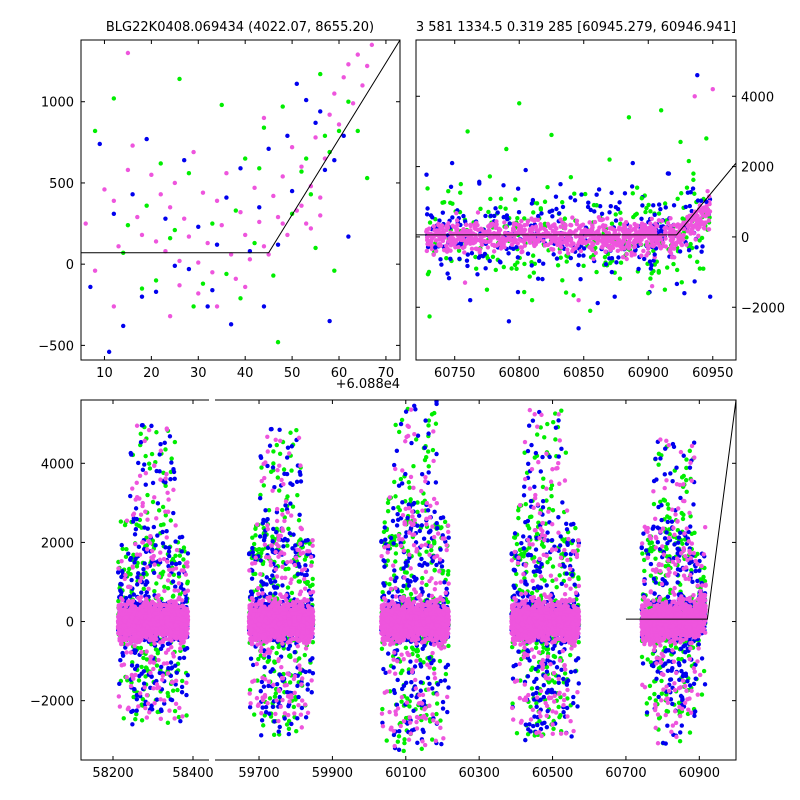  What do you see at coordinates (339, 373) in the screenshot?
I see `x-tick-label: 60` at bounding box center [339, 373].